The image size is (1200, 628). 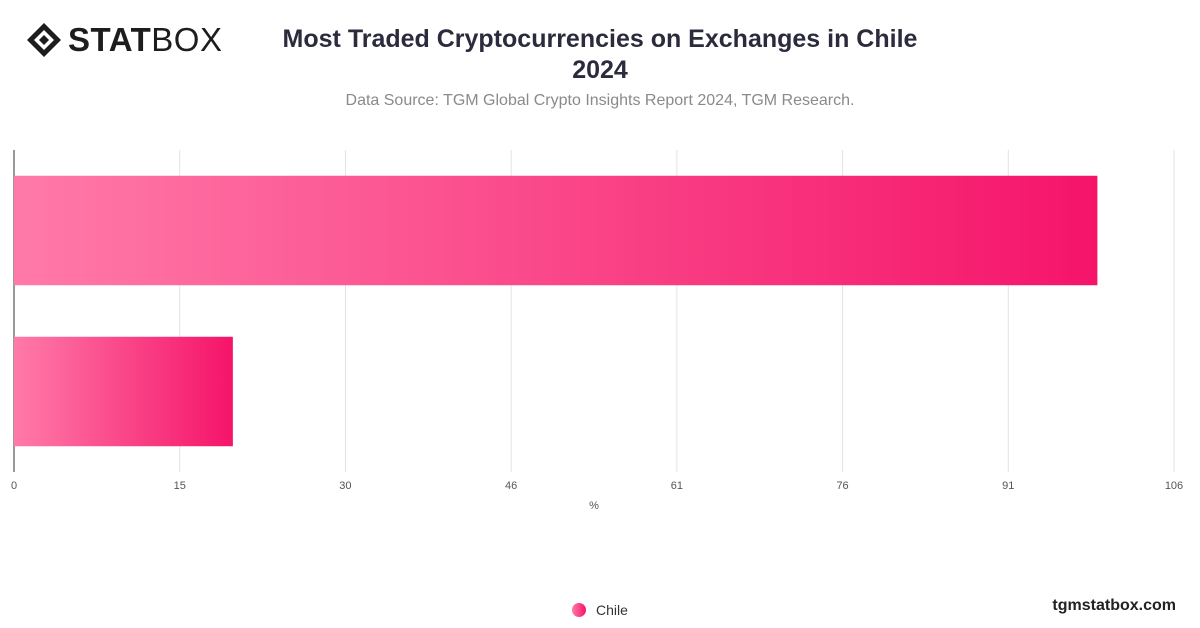 I want to click on statbox-logo: STATBOX, so click(x=124, y=40).